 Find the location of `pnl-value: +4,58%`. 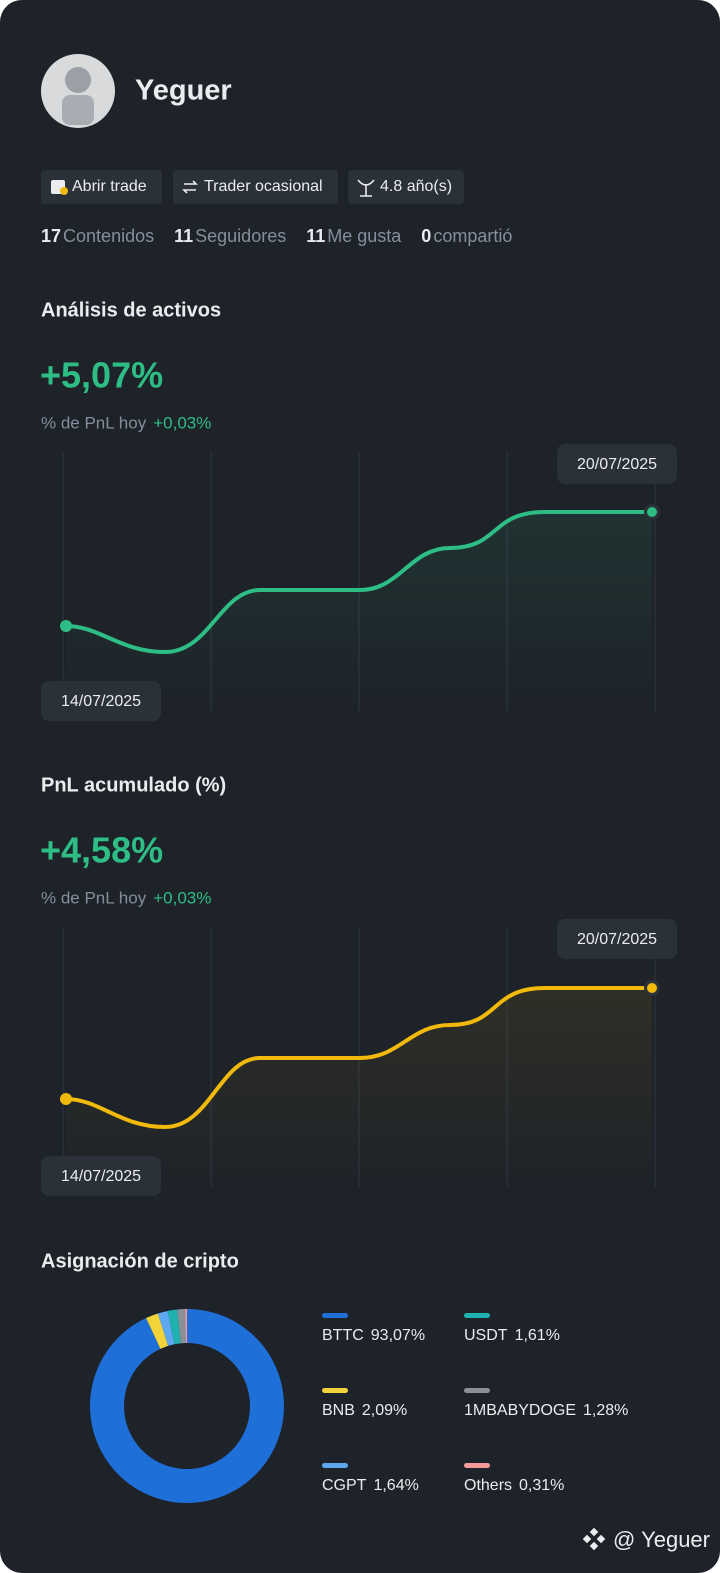

pnl-value: +4,58% is located at coordinates (101, 850).